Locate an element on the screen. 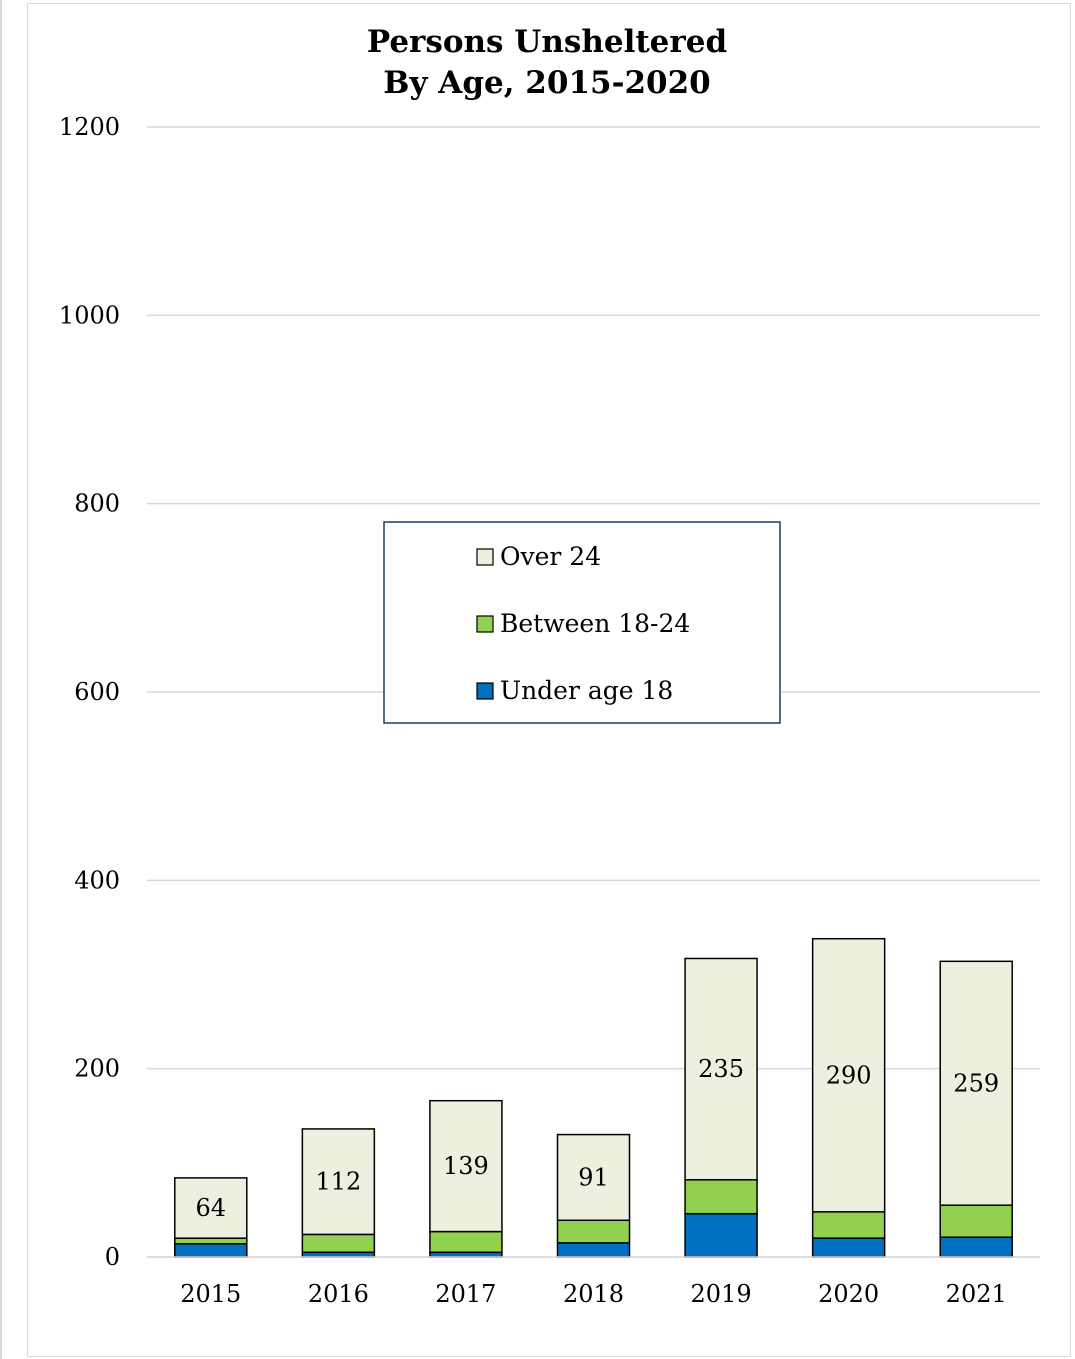  x-tick-label: 2017 is located at coordinates (465, 1294).